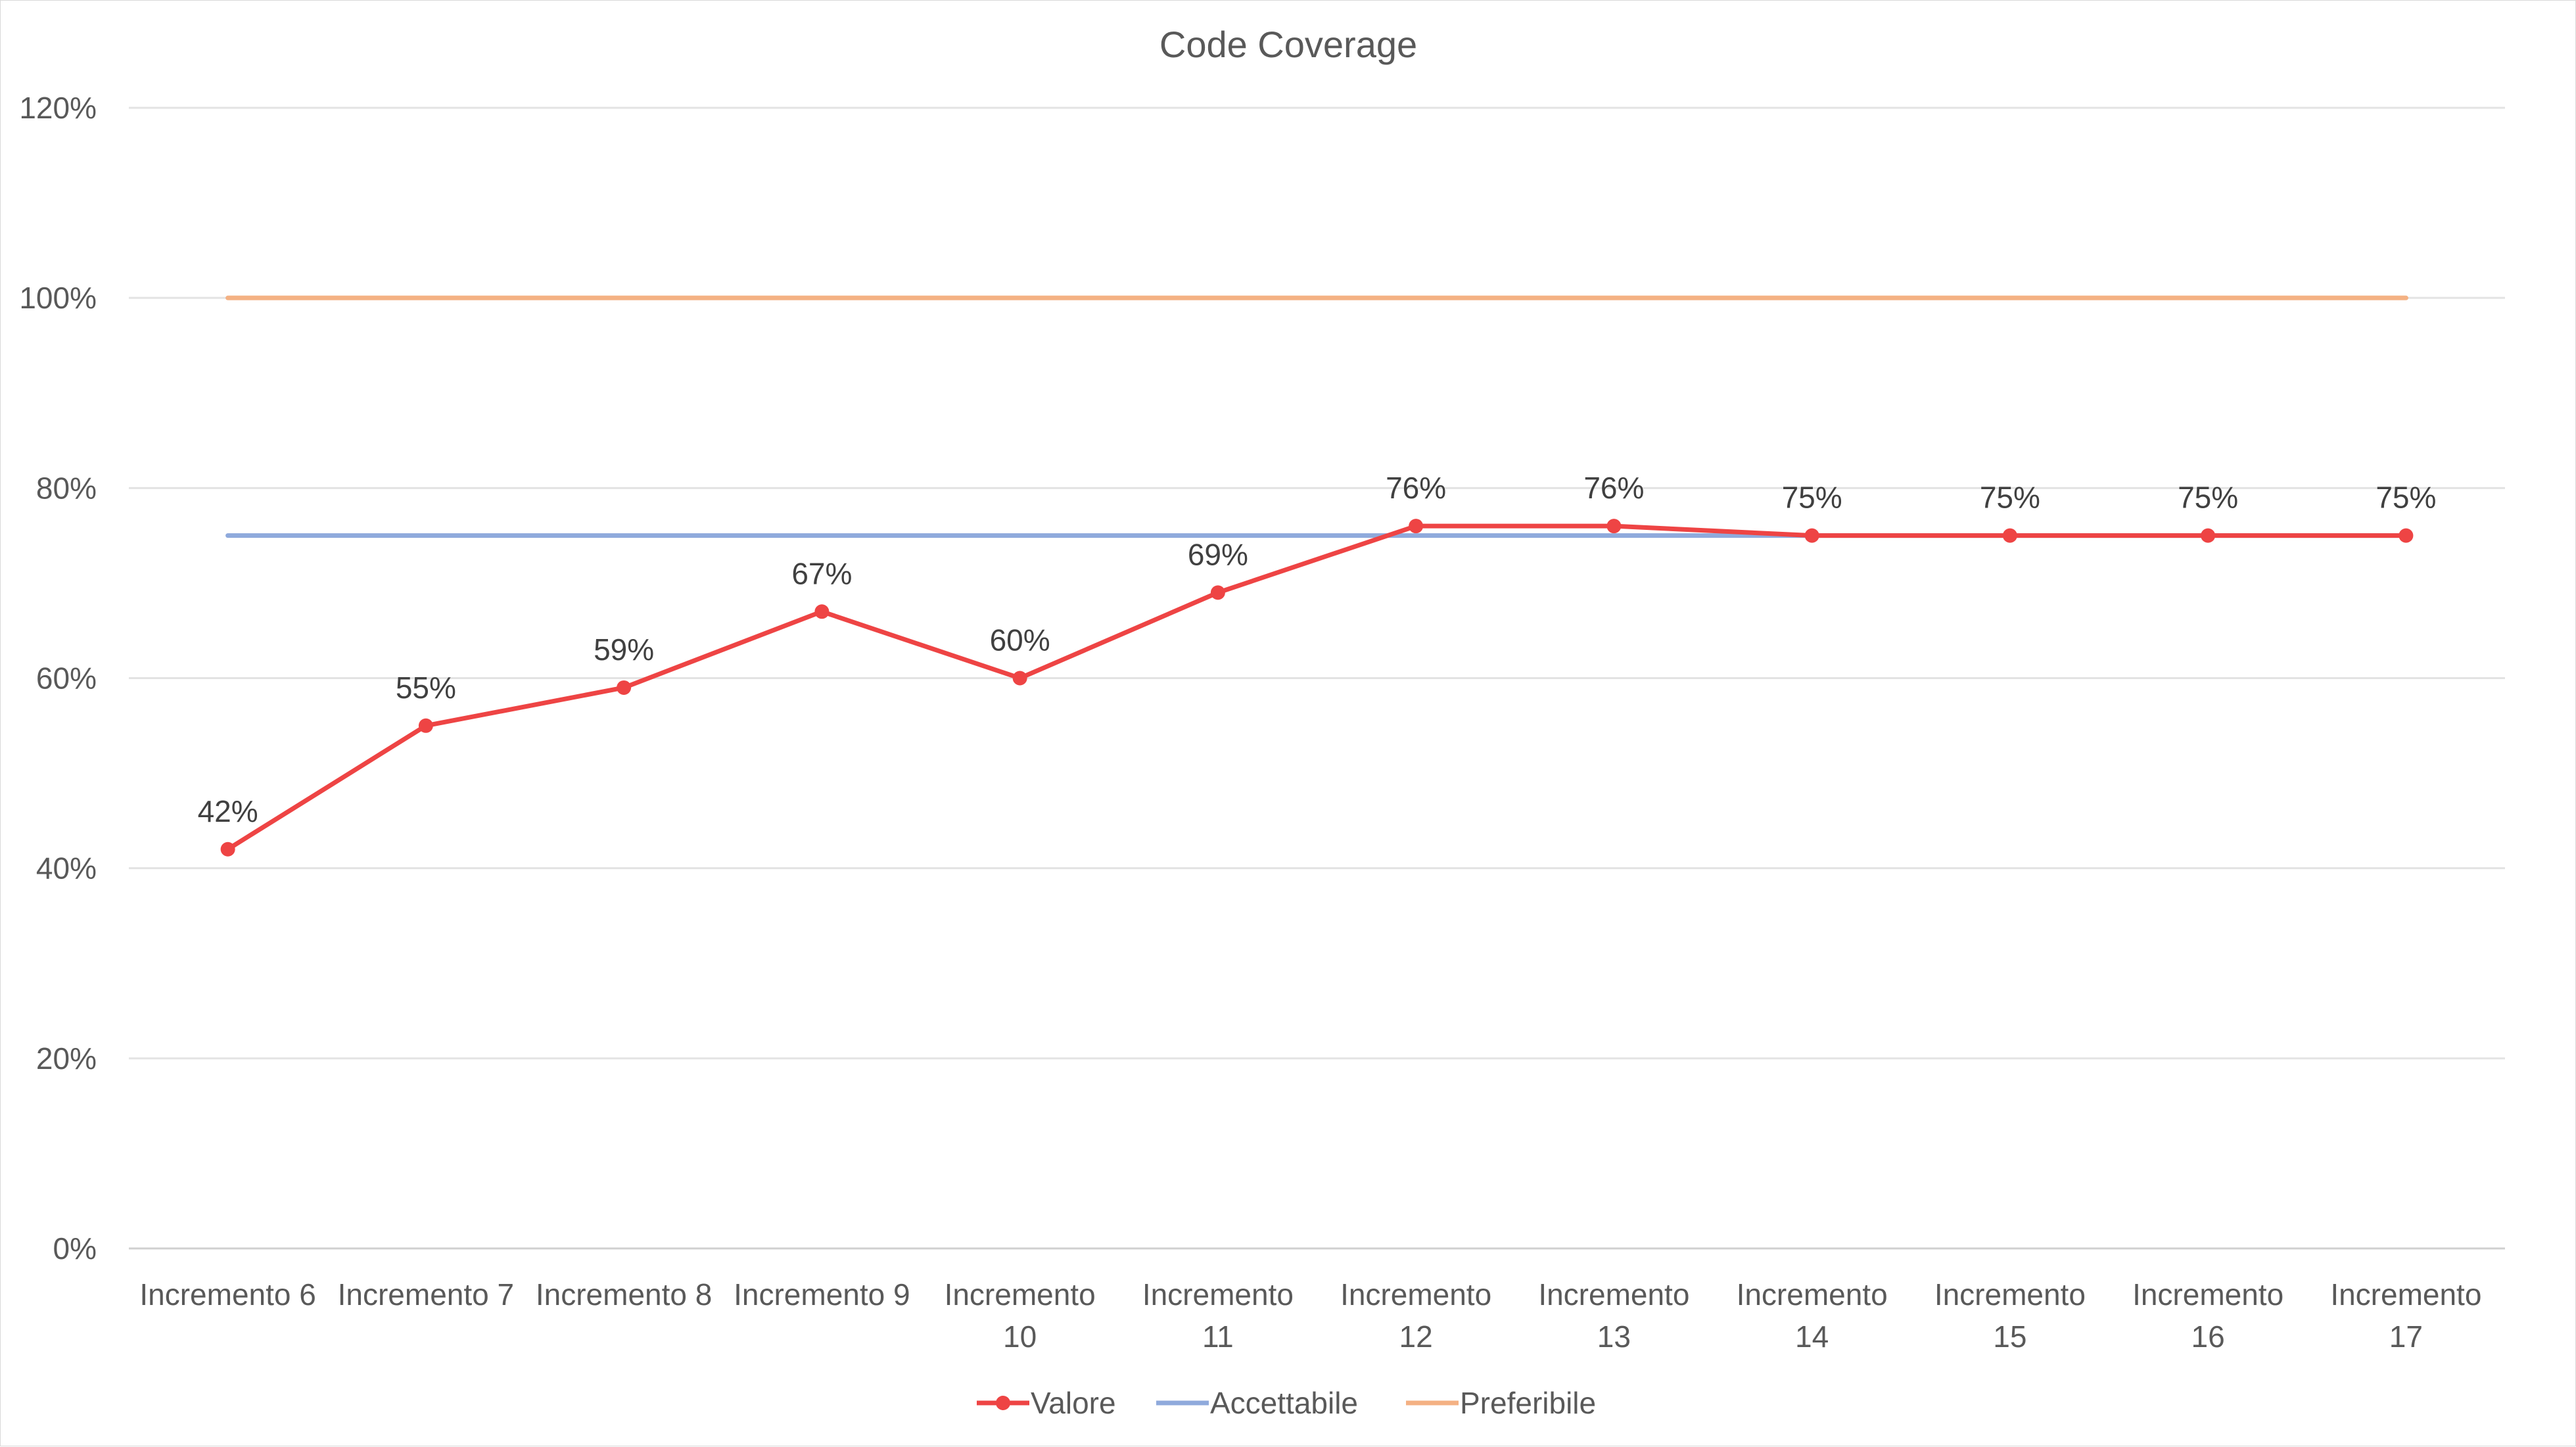 This screenshot has height=1447, width=2576. I want to click on legend-marker, so click(1003, 1403).